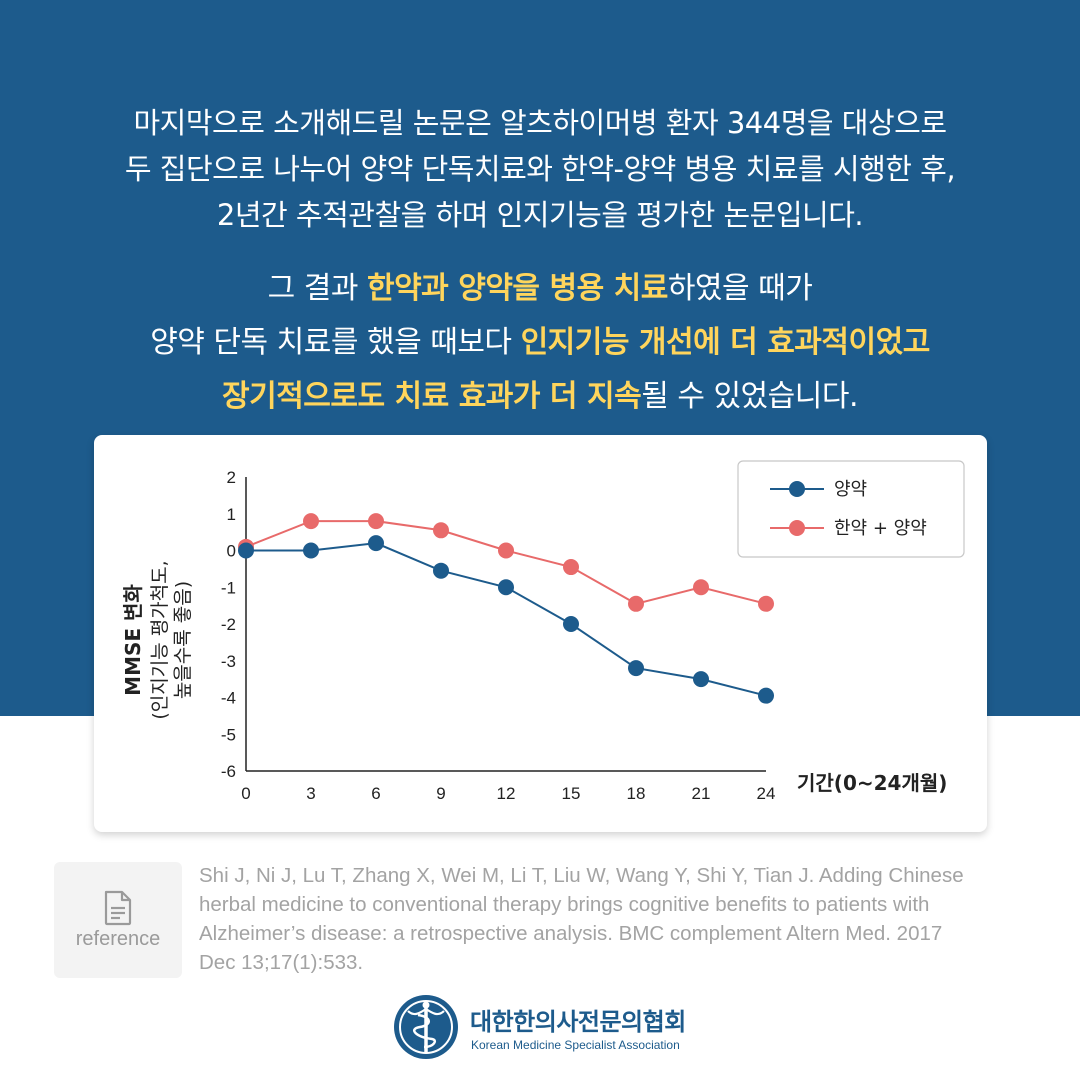 Image resolution: width=1080 pixels, height=1080 pixels. Describe the element at coordinates (317, 288) in the screenshot. I see `result-text-plain: 그 결과` at that location.